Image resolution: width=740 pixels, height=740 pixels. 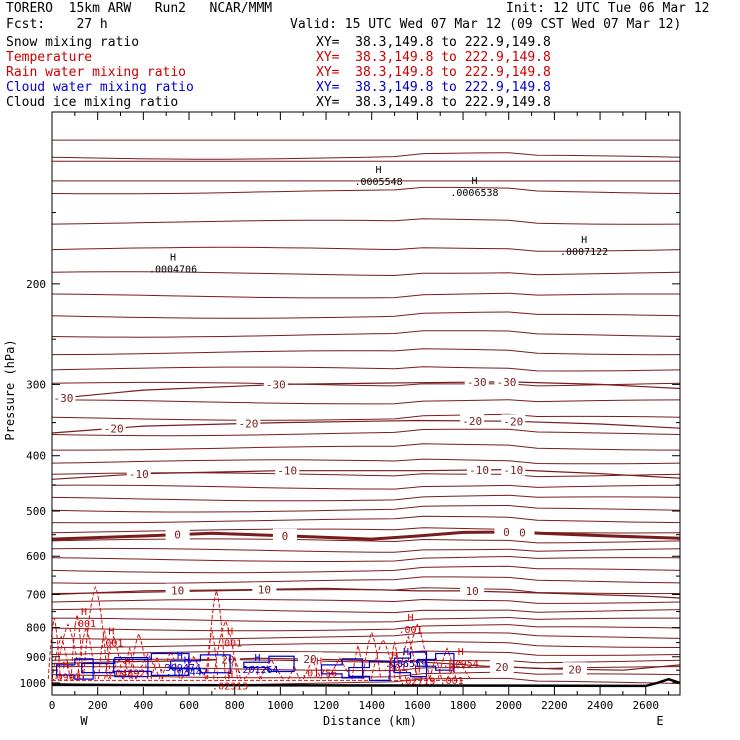 What do you see at coordinates (49, 57) in the screenshot?
I see `legend-label-1: Temperature` at bounding box center [49, 57].